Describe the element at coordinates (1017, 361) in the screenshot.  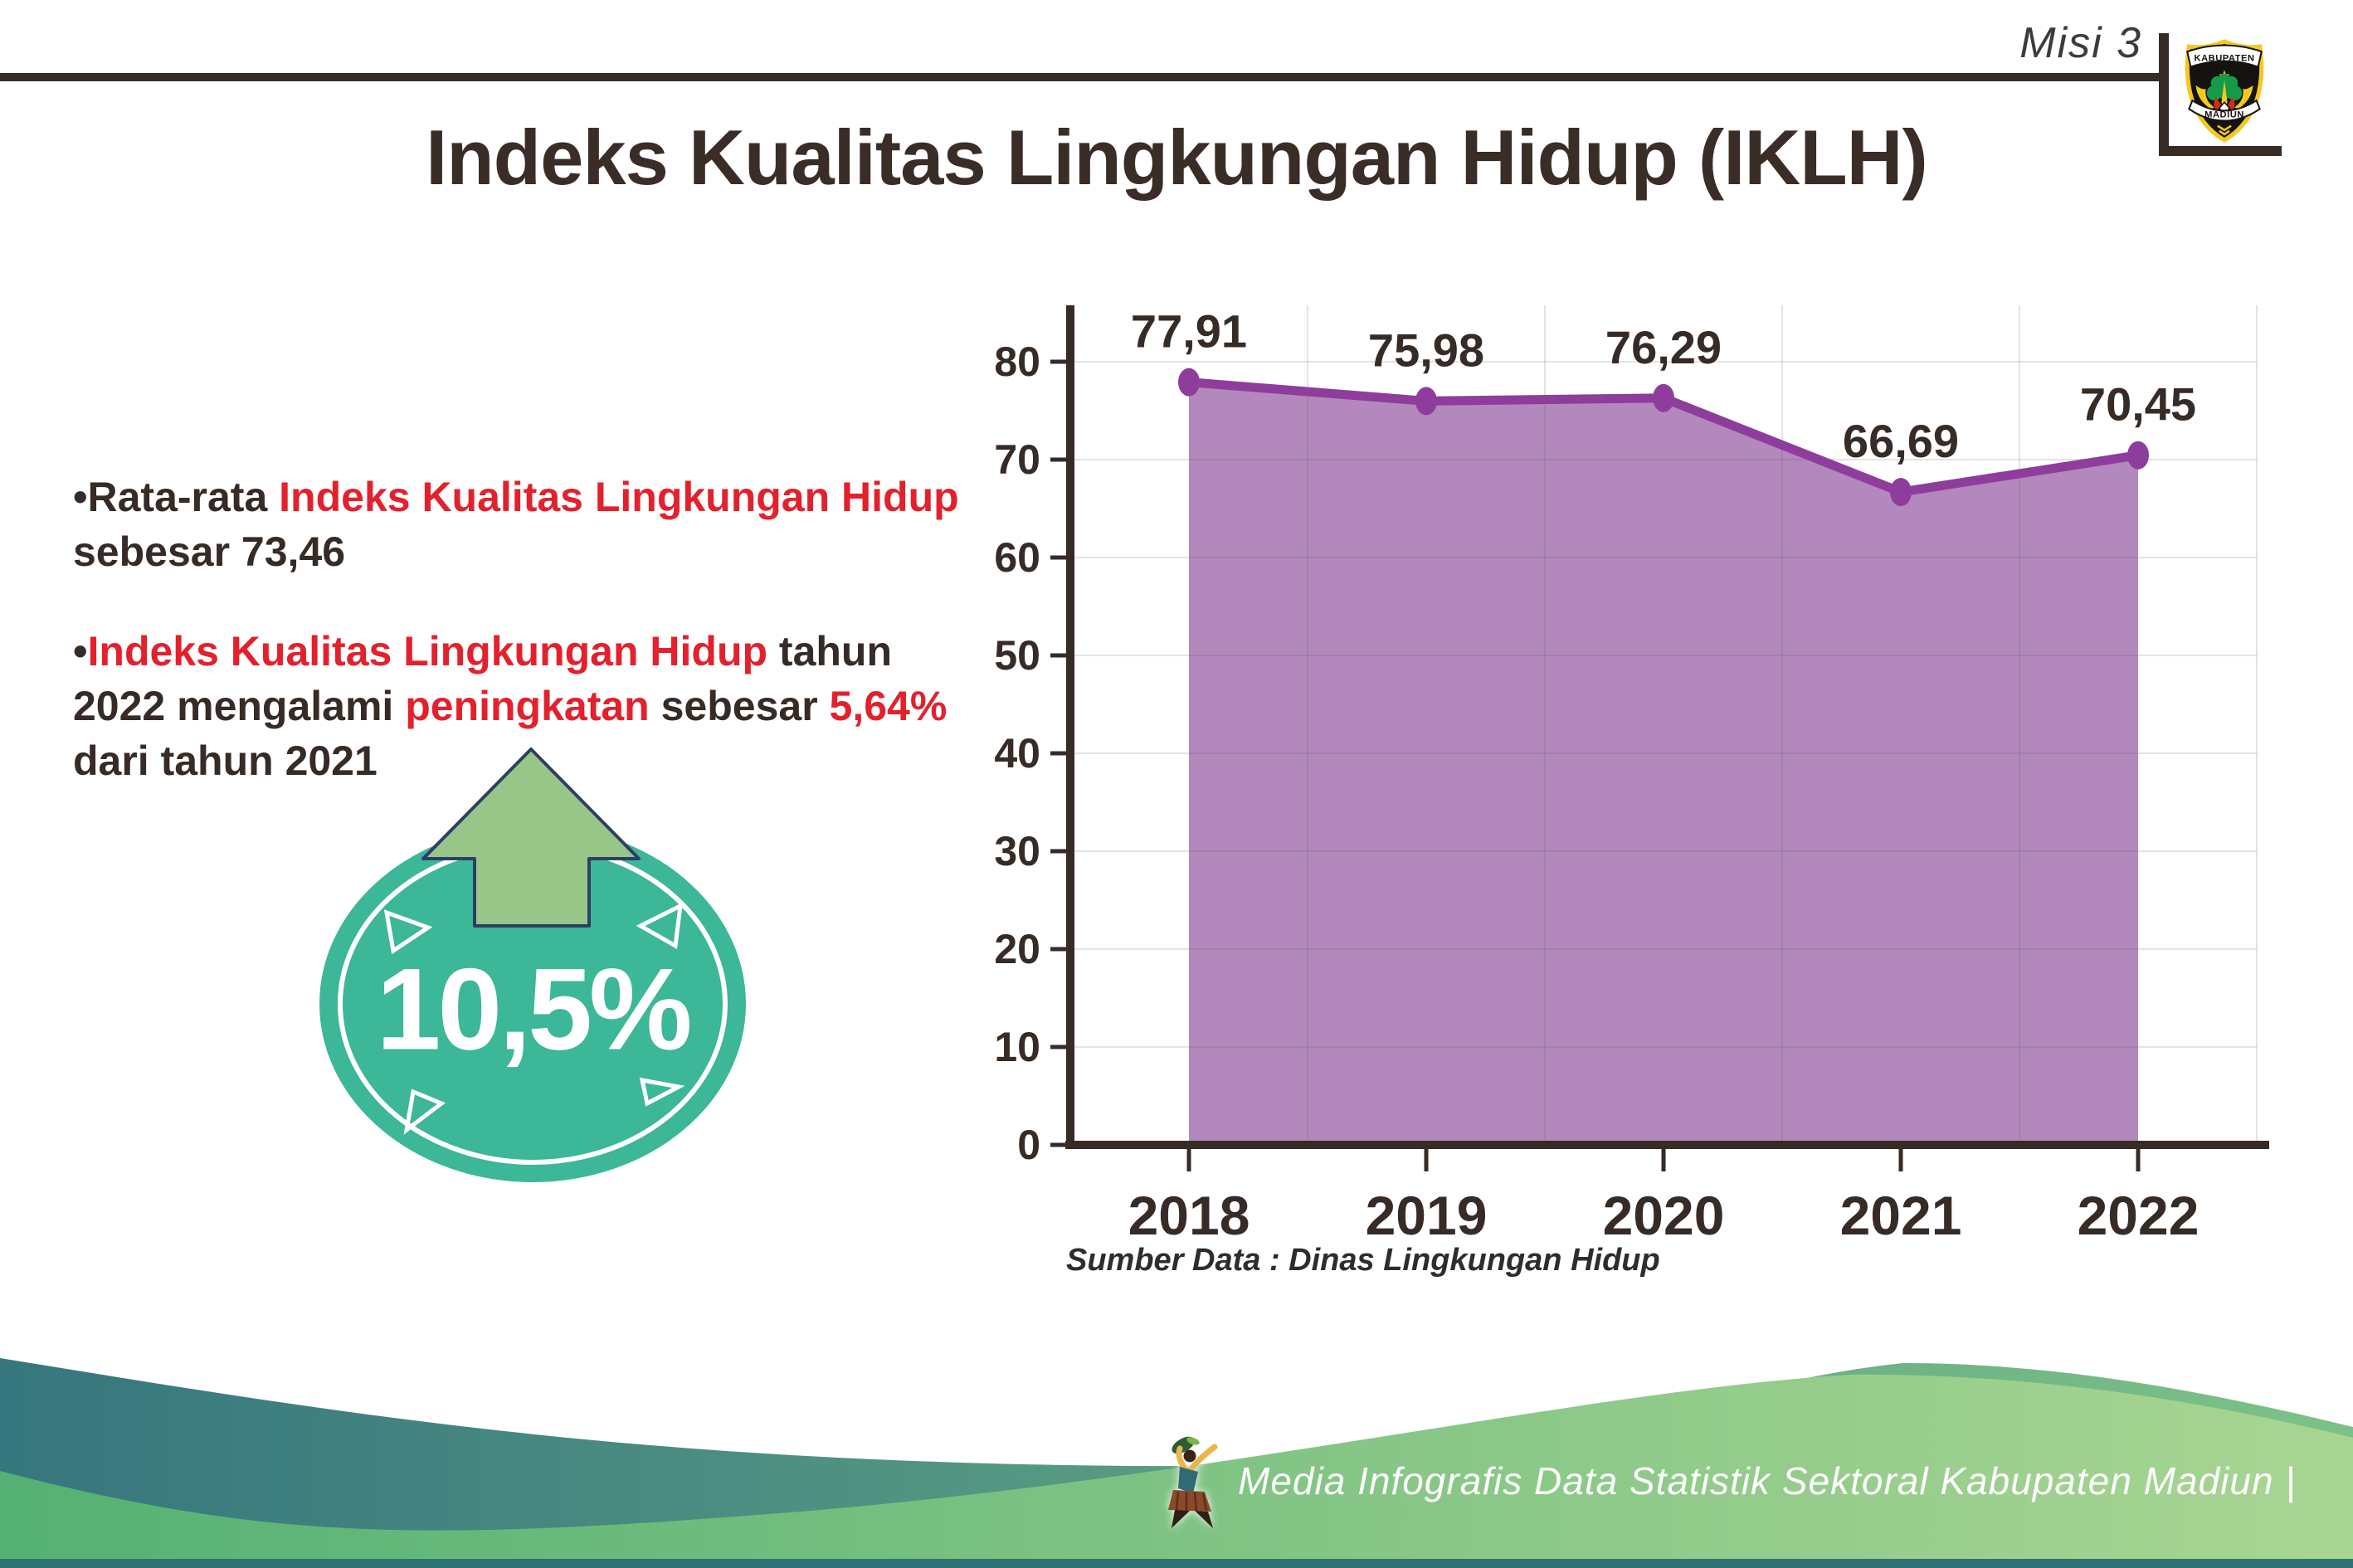
I see `y-tick-label: 80` at that location.